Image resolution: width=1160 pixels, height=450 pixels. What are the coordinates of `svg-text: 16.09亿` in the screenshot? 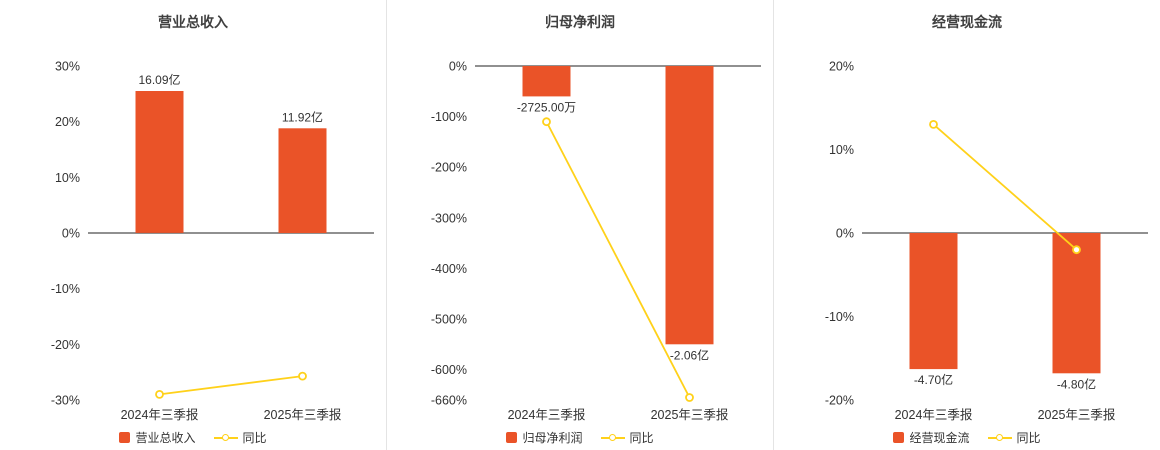 It's located at (159, 79).